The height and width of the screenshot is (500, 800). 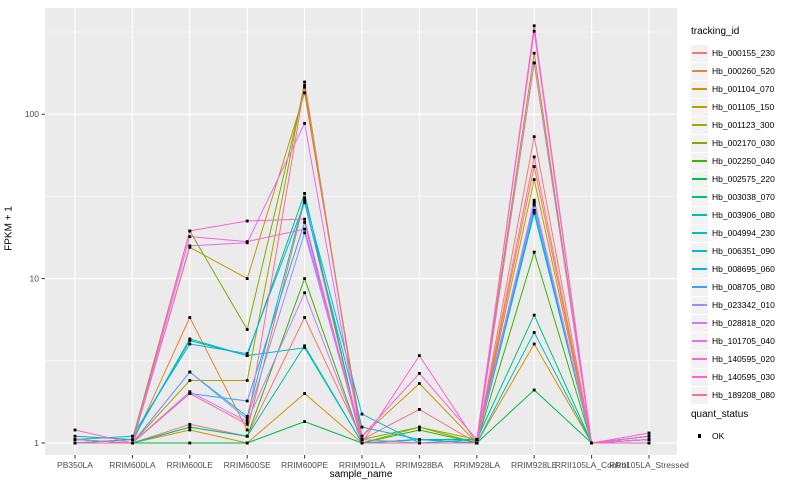 I want to click on legend-item-label: Hb_023342_010, so click(x=743, y=305).